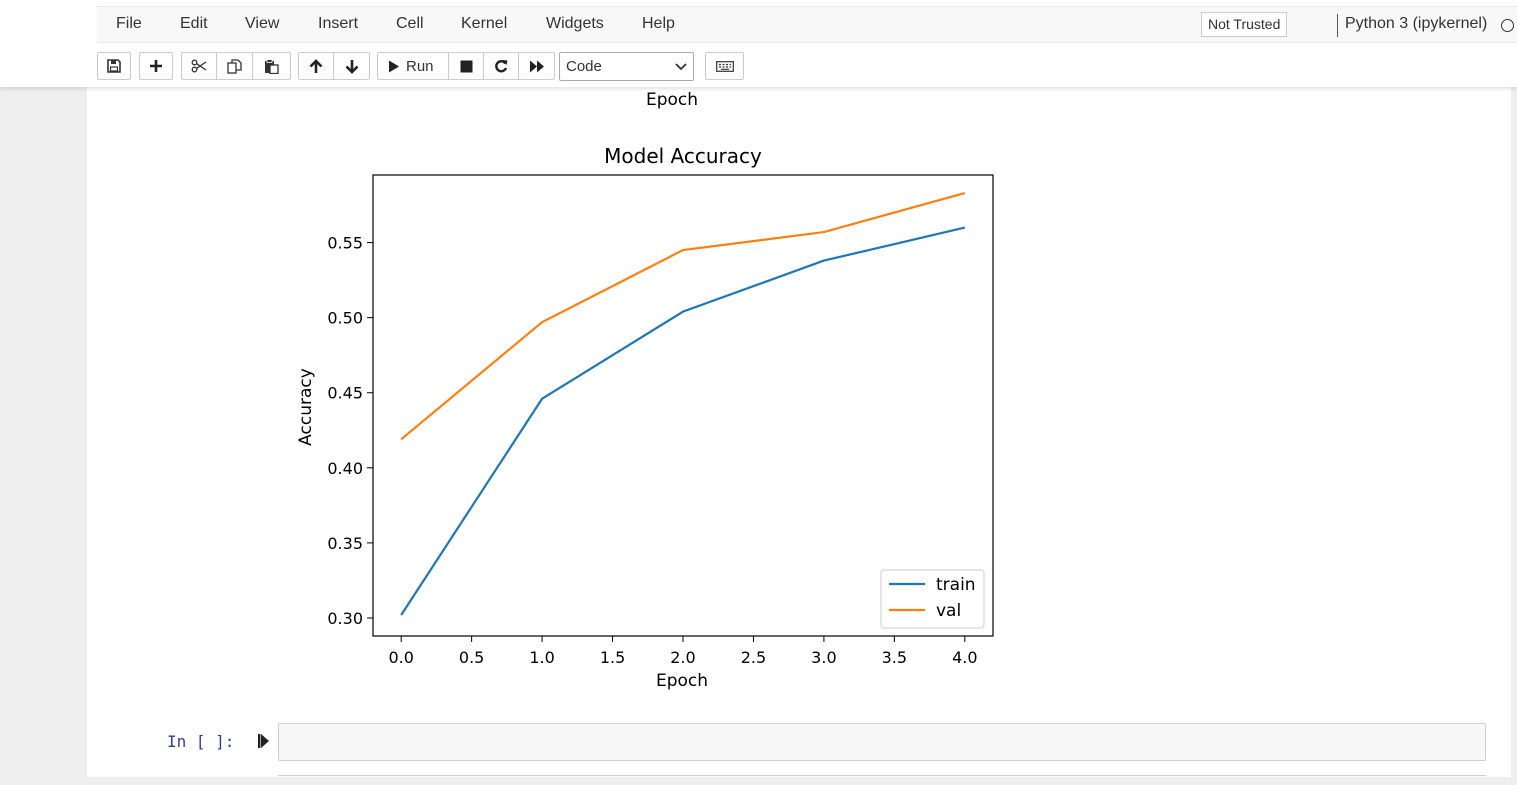  Describe the element at coordinates (471, 657) in the screenshot. I see `x-tick-label: 0.5` at that location.